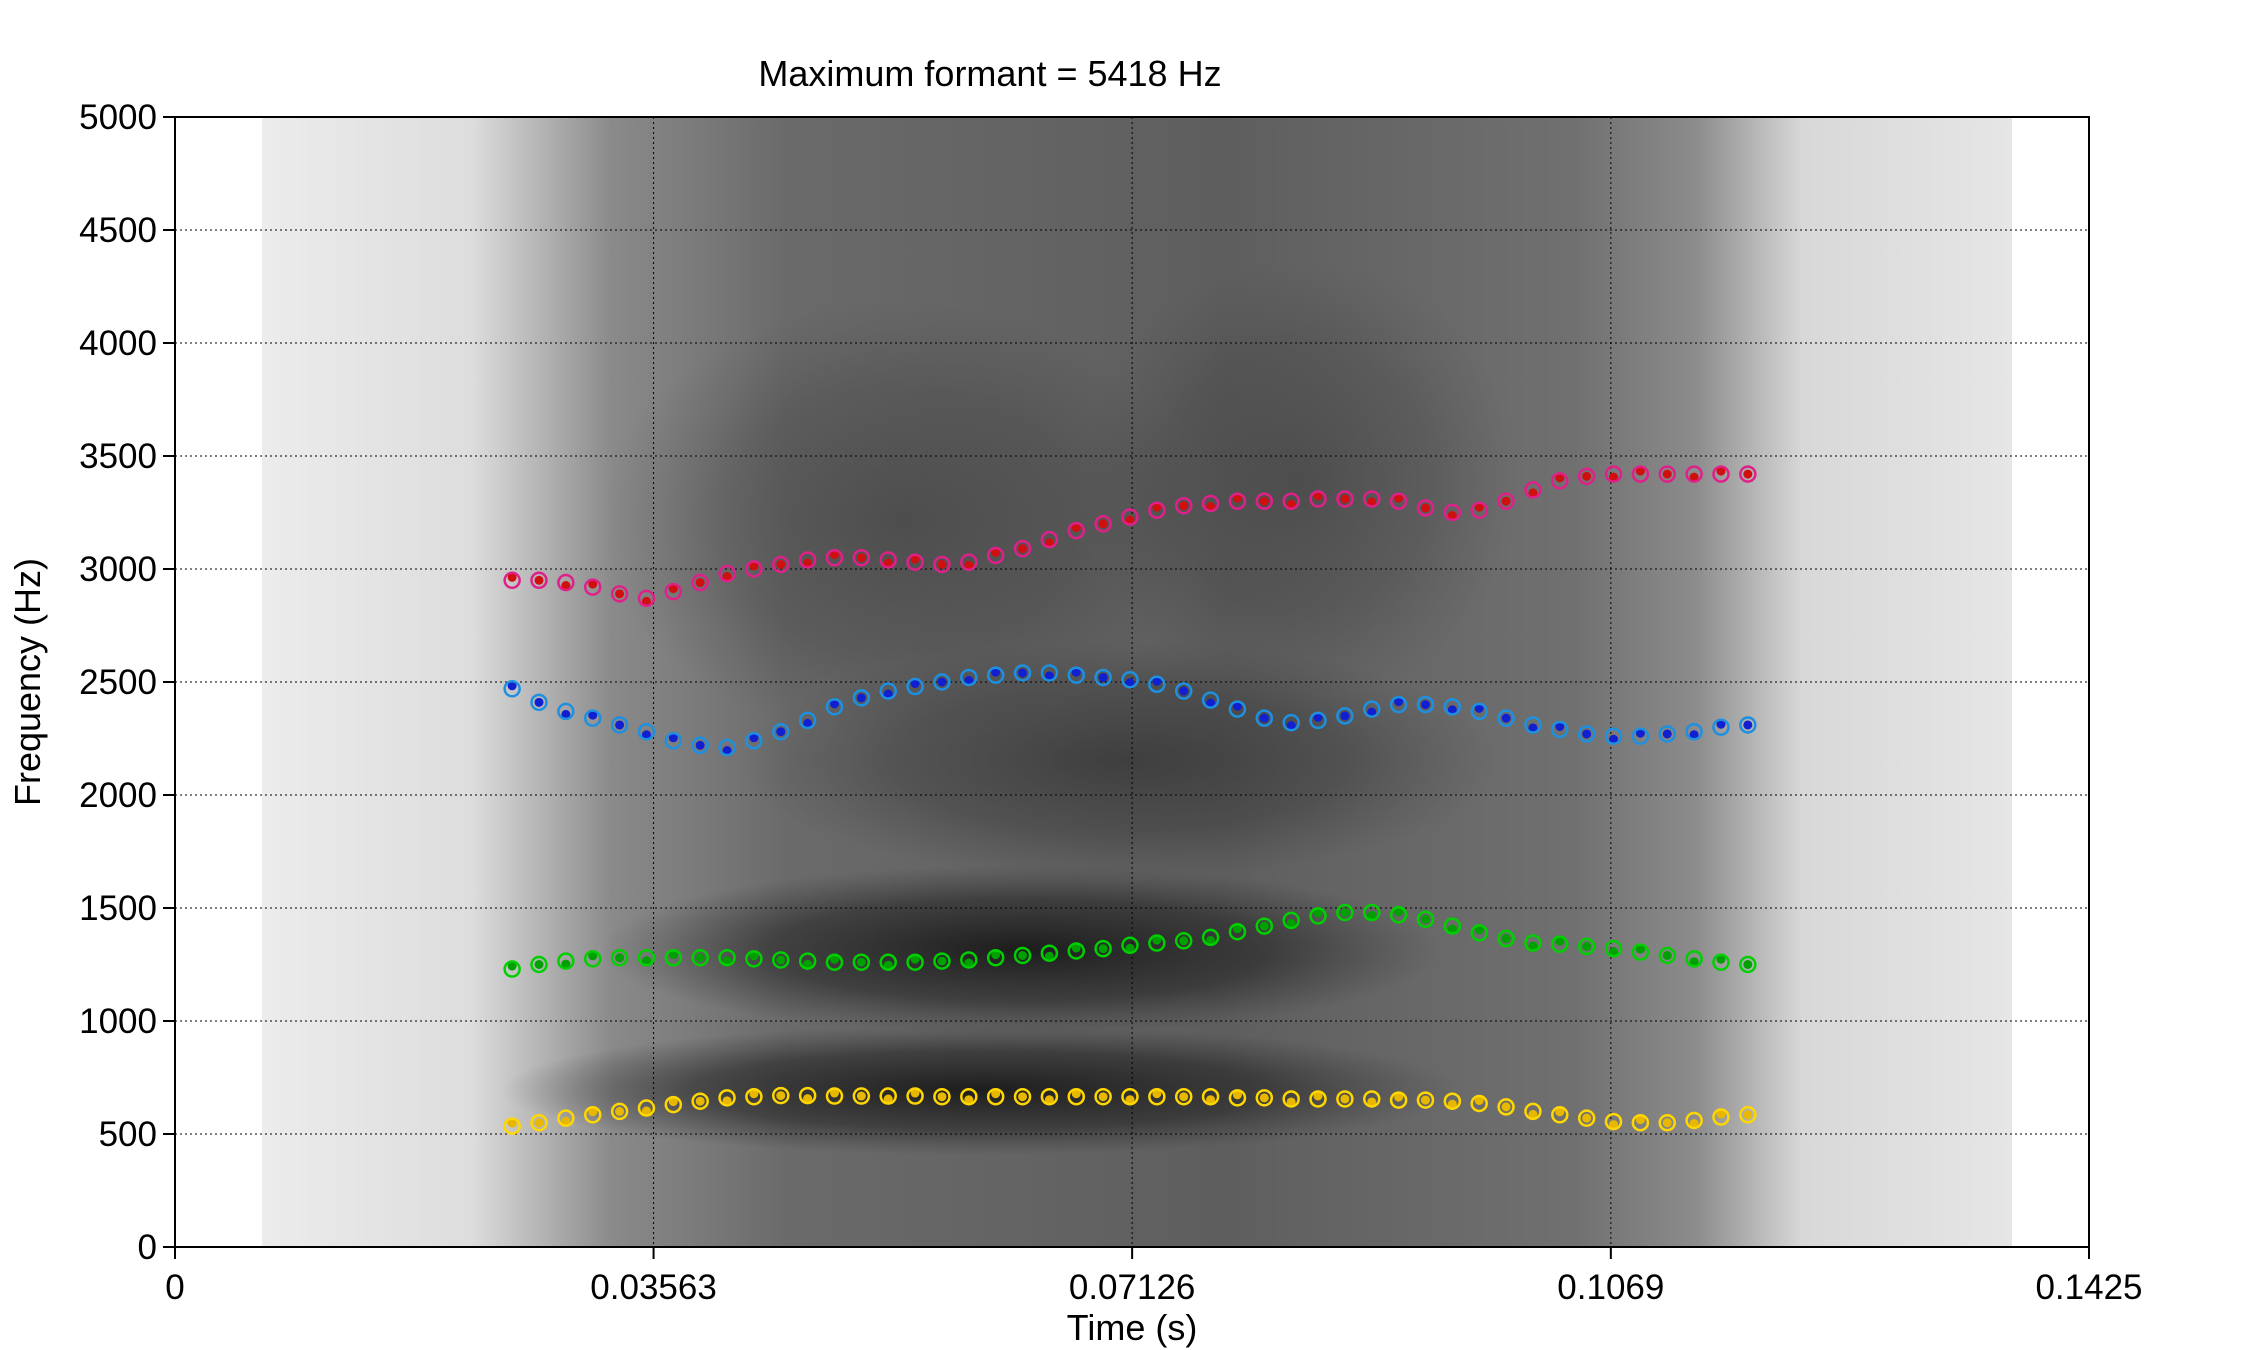  I want to click on y-tick-label: 500, so click(128, 1134).